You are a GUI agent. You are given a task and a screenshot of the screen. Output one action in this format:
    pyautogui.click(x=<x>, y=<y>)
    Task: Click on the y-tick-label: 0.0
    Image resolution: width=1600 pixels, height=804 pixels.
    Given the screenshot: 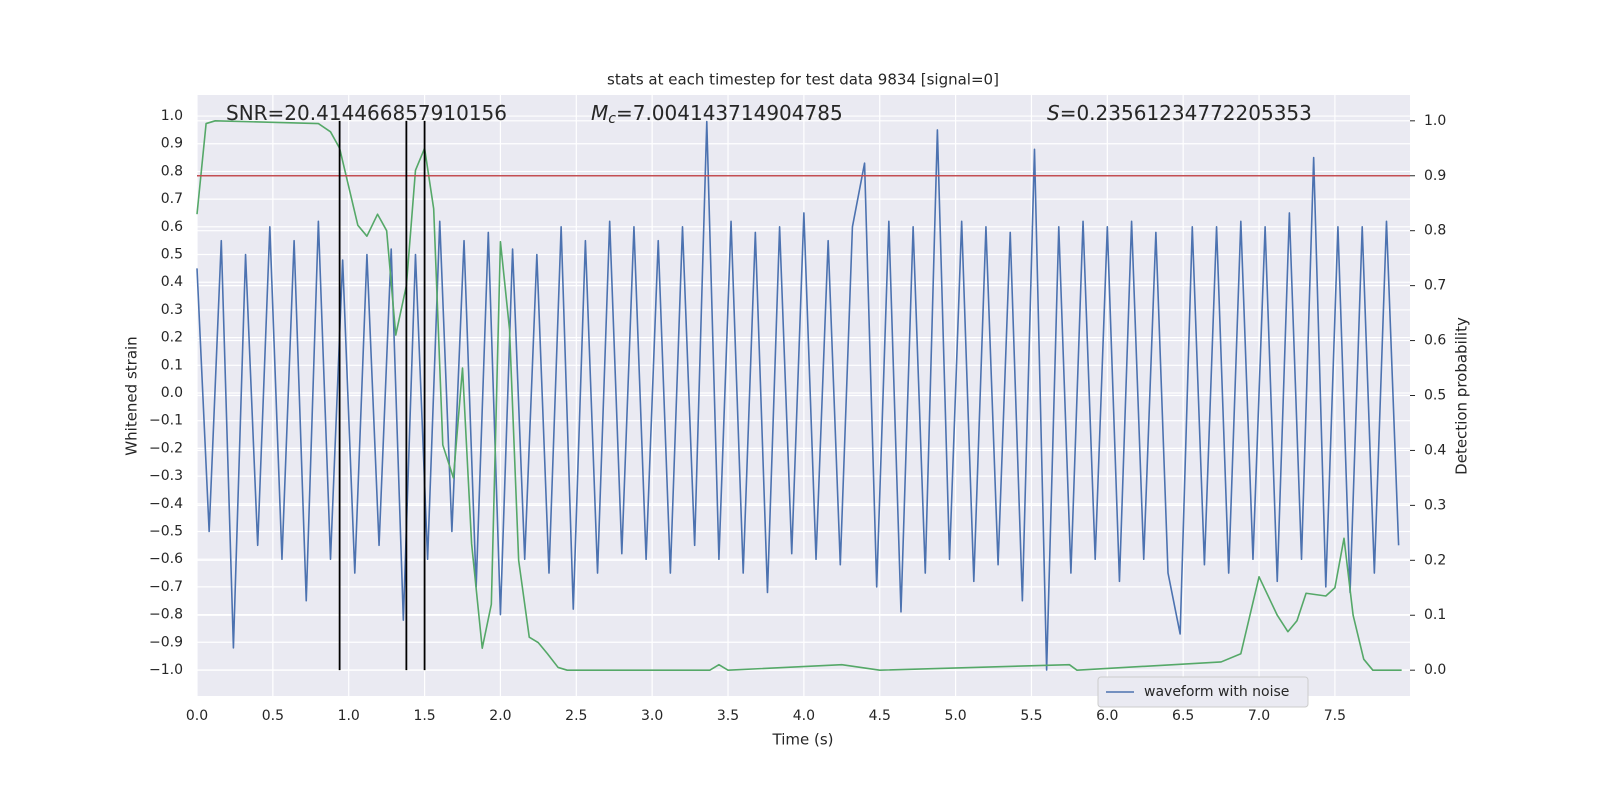 What is the action you would take?
    pyautogui.click(x=172, y=393)
    